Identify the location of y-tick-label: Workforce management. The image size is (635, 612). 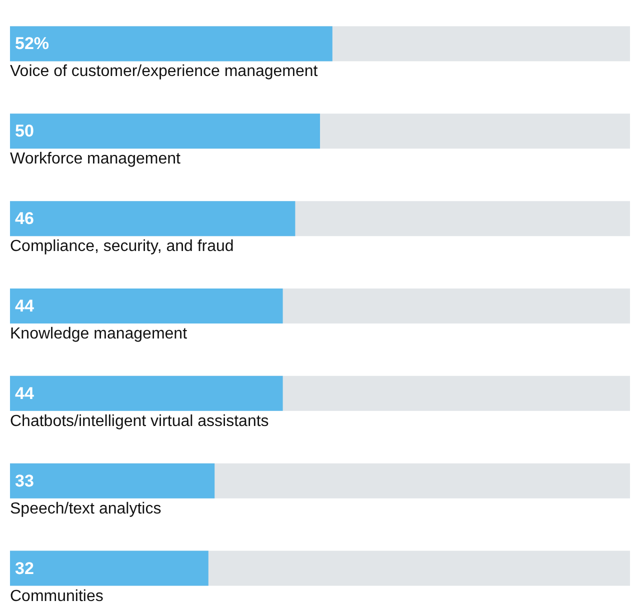
(95, 159).